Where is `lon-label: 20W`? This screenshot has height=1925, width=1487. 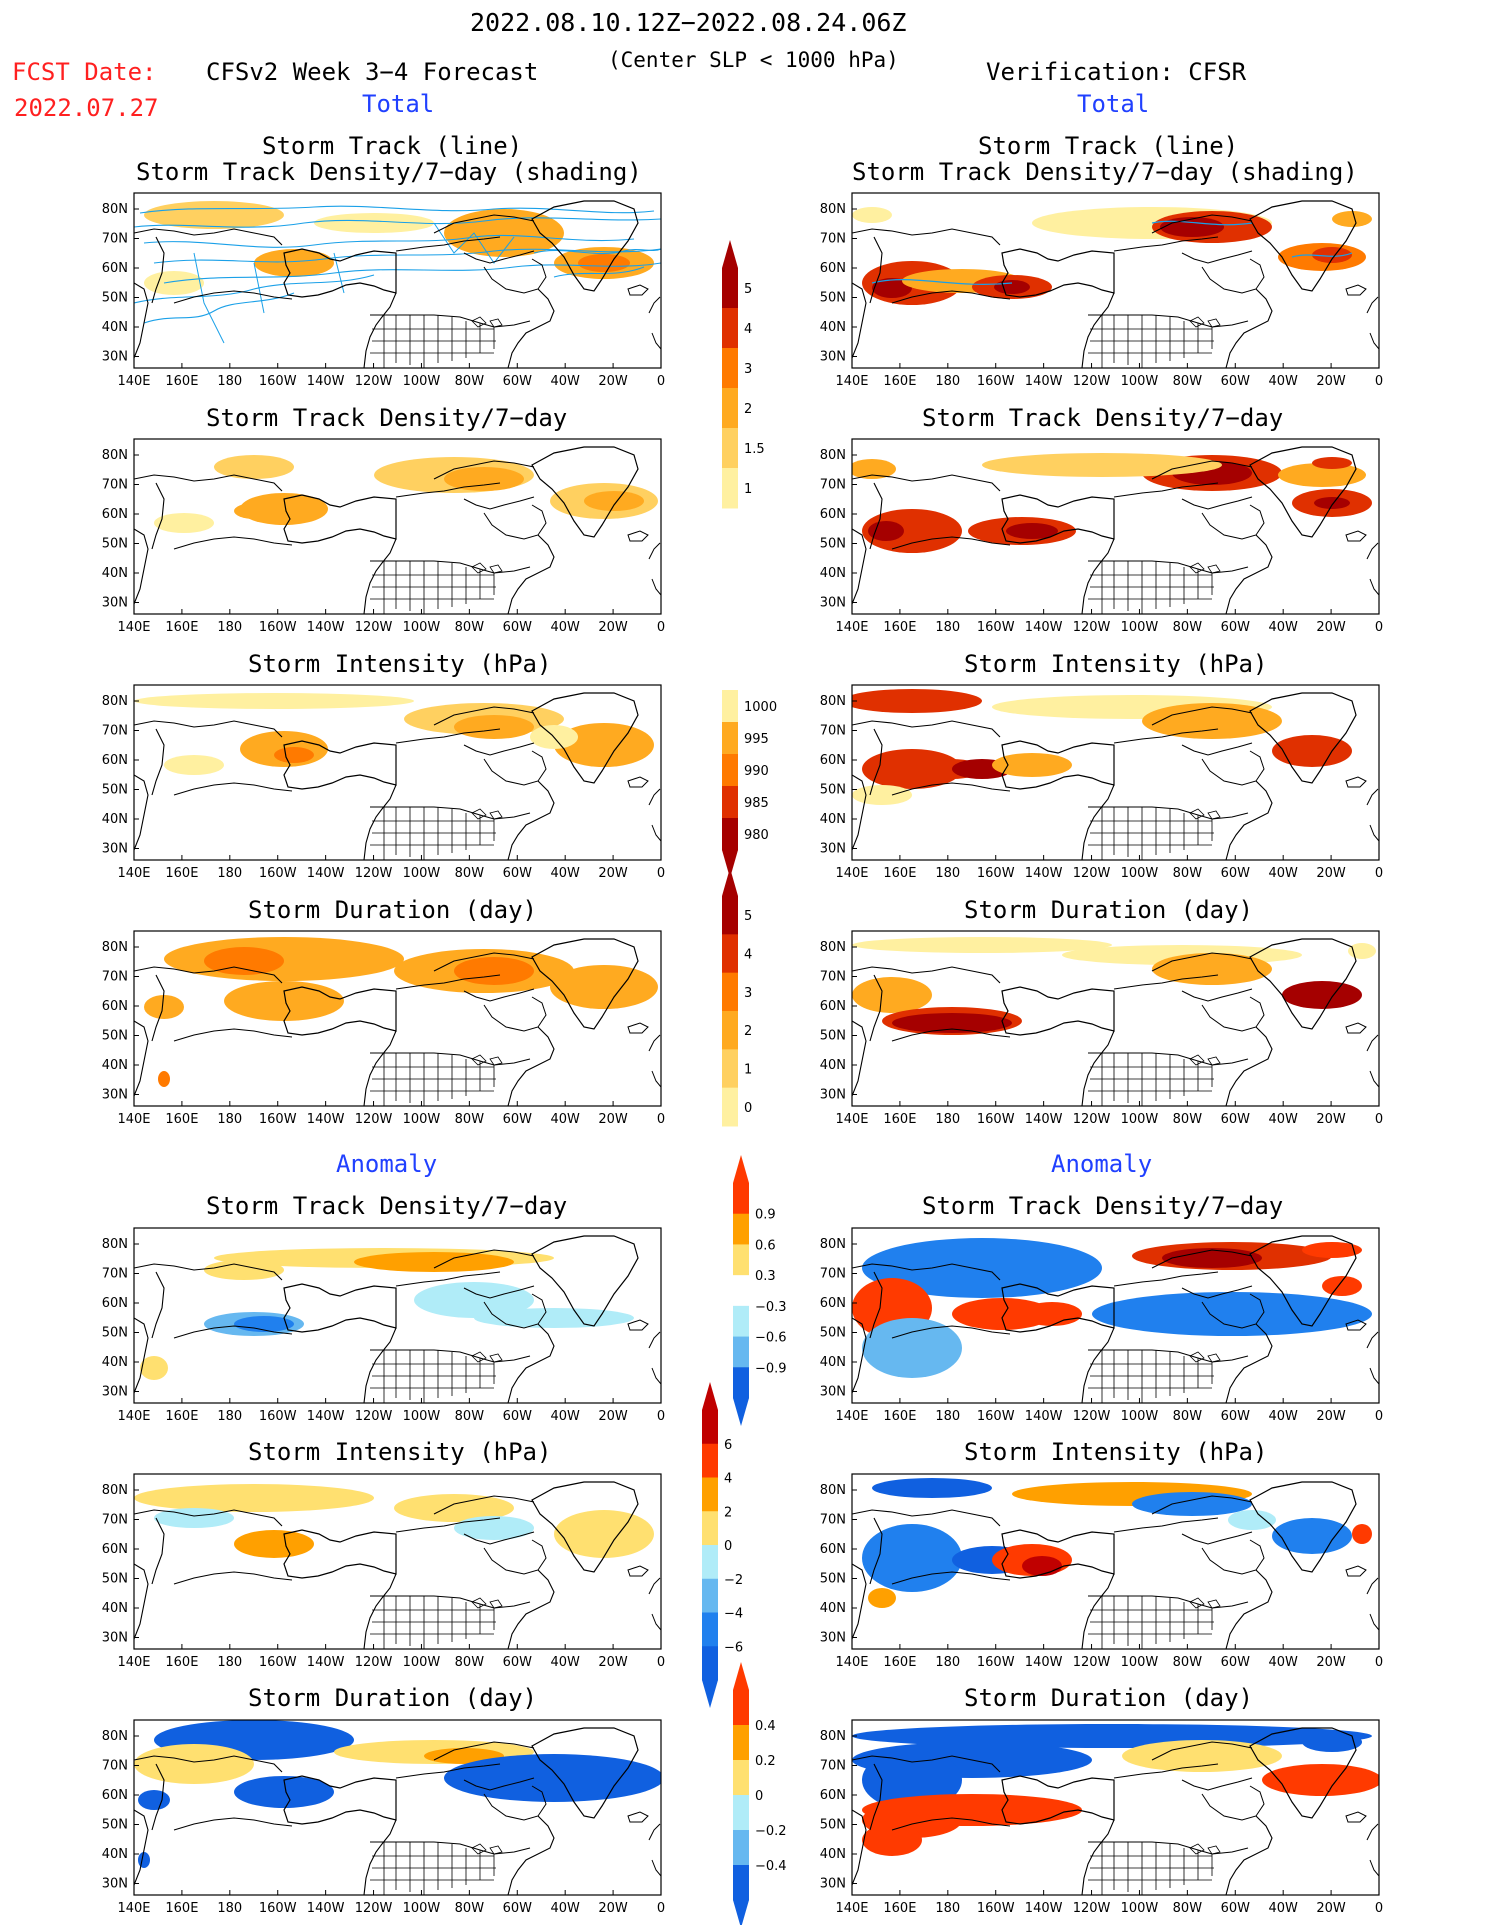 lon-label: 20W is located at coordinates (1331, 1119).